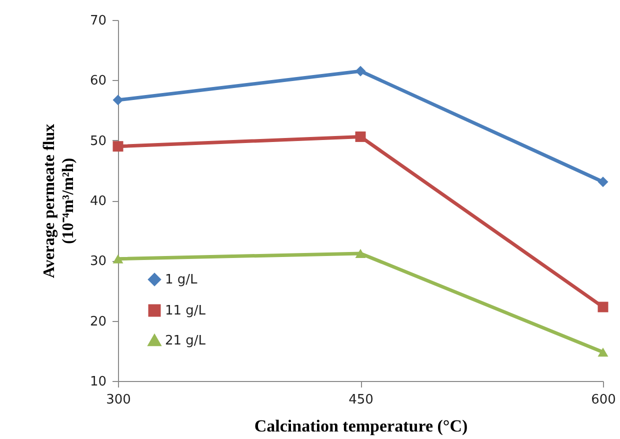 Image resolution: width=620 pixels, height=439 pixels. What do you see at coordinates (185, 341) in the screenshot?
I see `legend-label: 21 g/L` at bounding box center [185, 341].